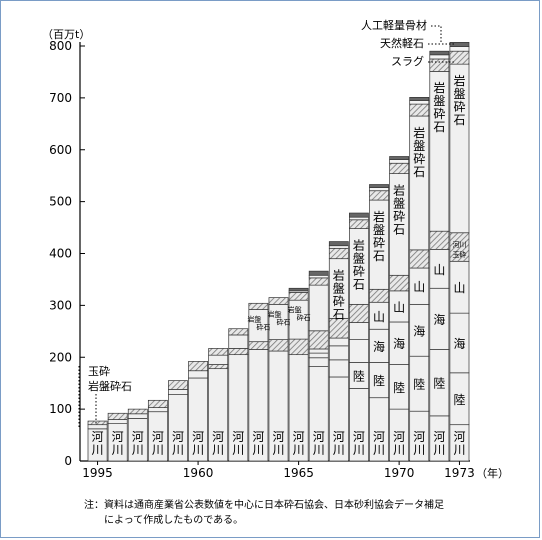 The image size is (542, 540). What do you see at coordinates (198, 473) in the screenshot?
I see `x-tick-label: 1960` at bounding box center [198, 473].